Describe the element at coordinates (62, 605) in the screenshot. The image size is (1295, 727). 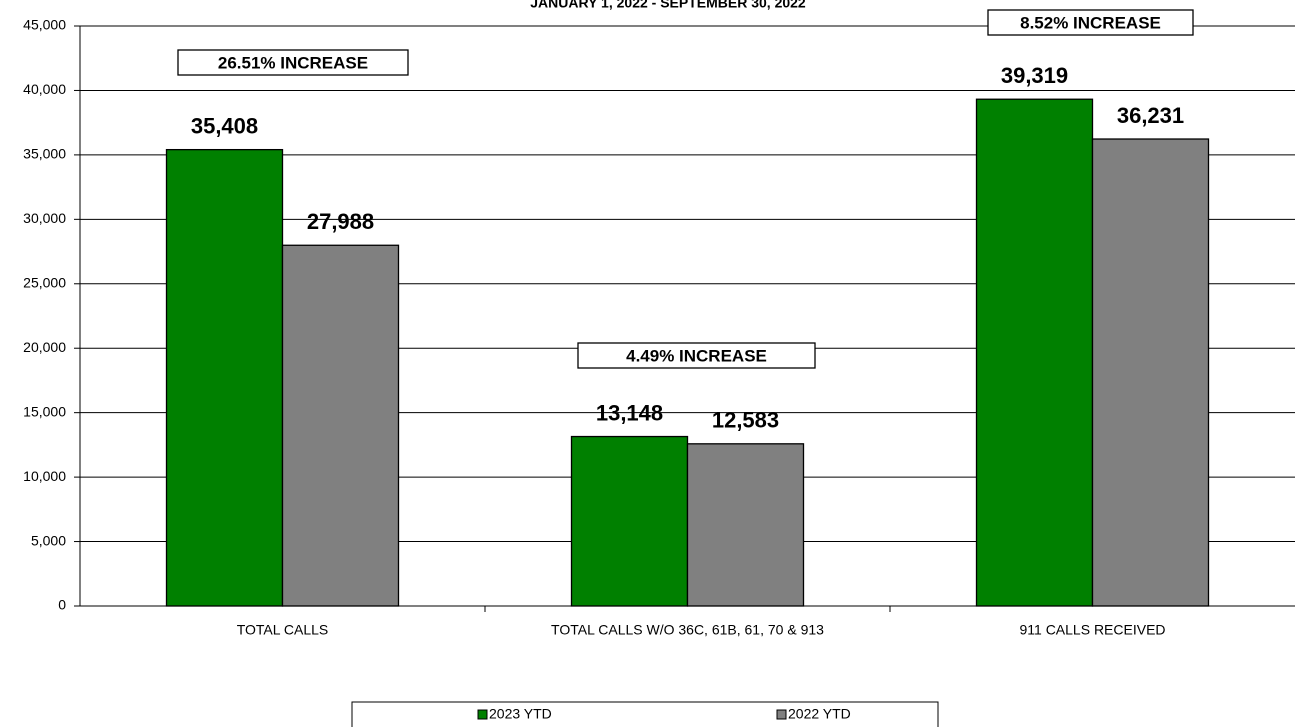
I see `y-tick-label: 0` at that location.